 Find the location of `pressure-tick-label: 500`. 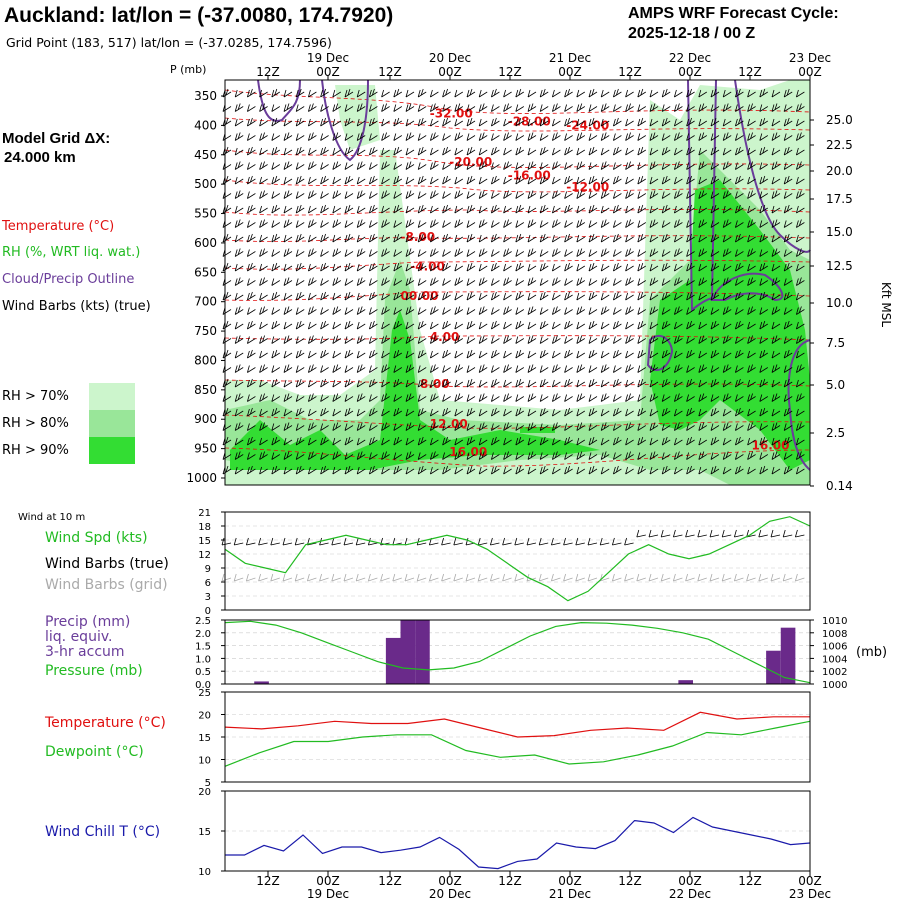

pressure-tick-label: 500 is located at coordinates (205, 184).